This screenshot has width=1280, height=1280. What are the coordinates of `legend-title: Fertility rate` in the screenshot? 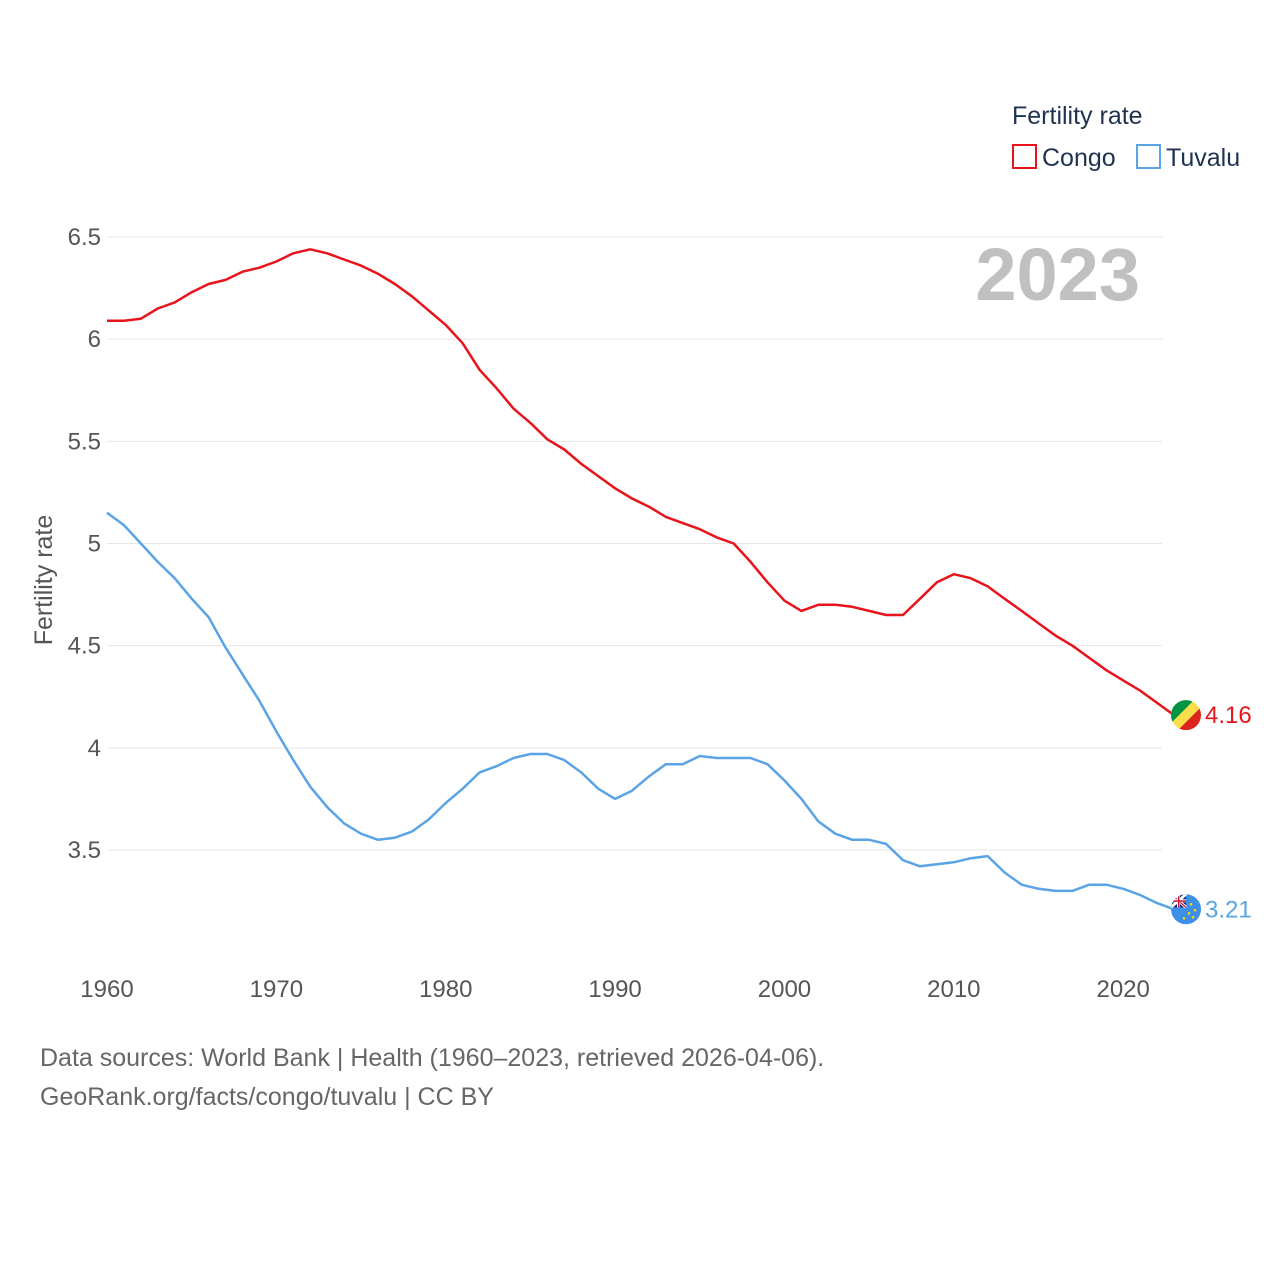 It's located at (1077, 116).